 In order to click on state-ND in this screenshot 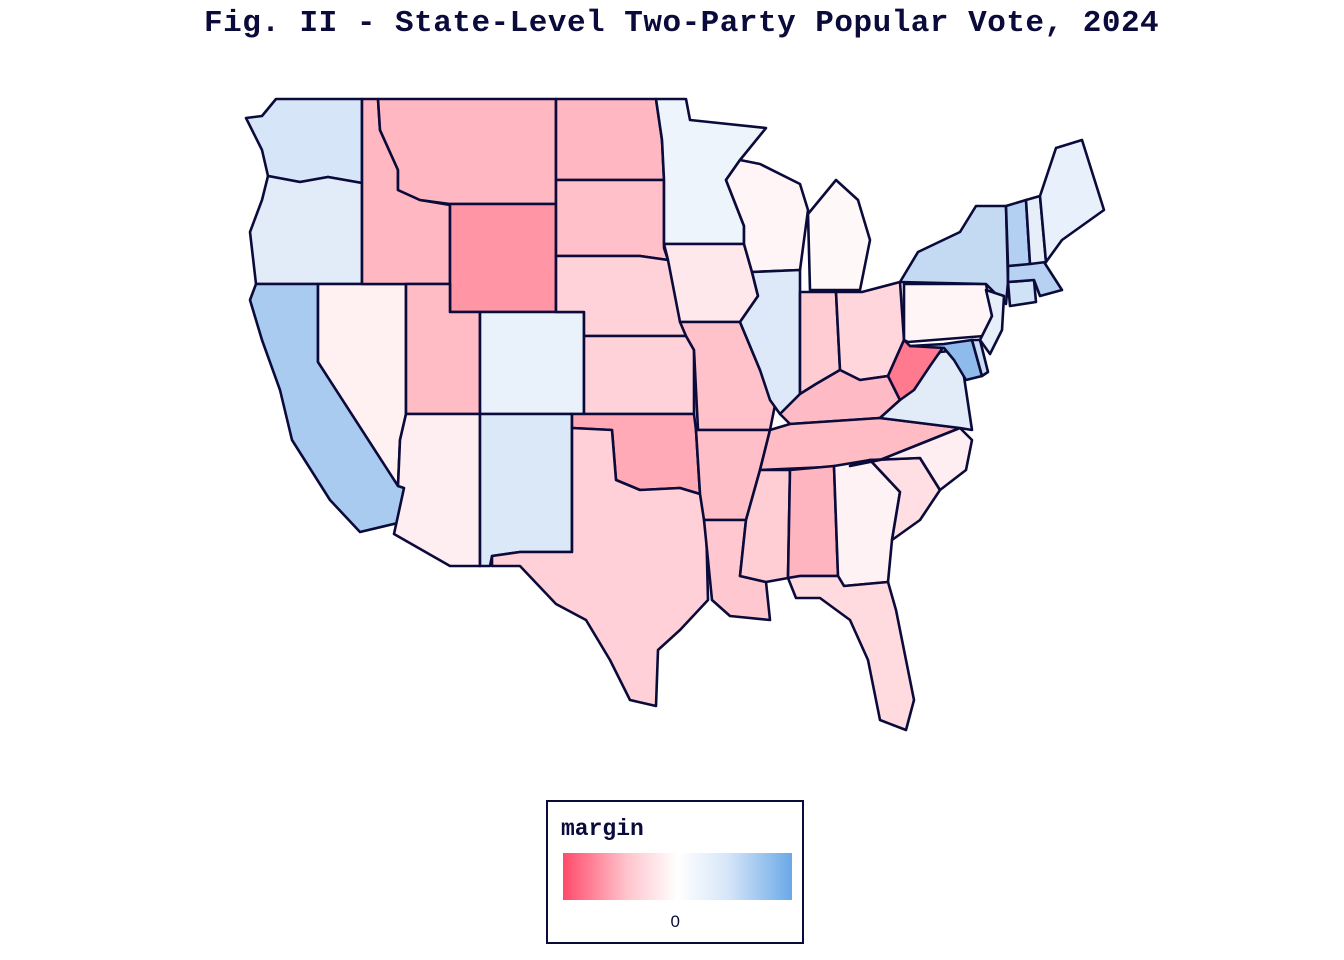, I will do `click(610, 139)`.